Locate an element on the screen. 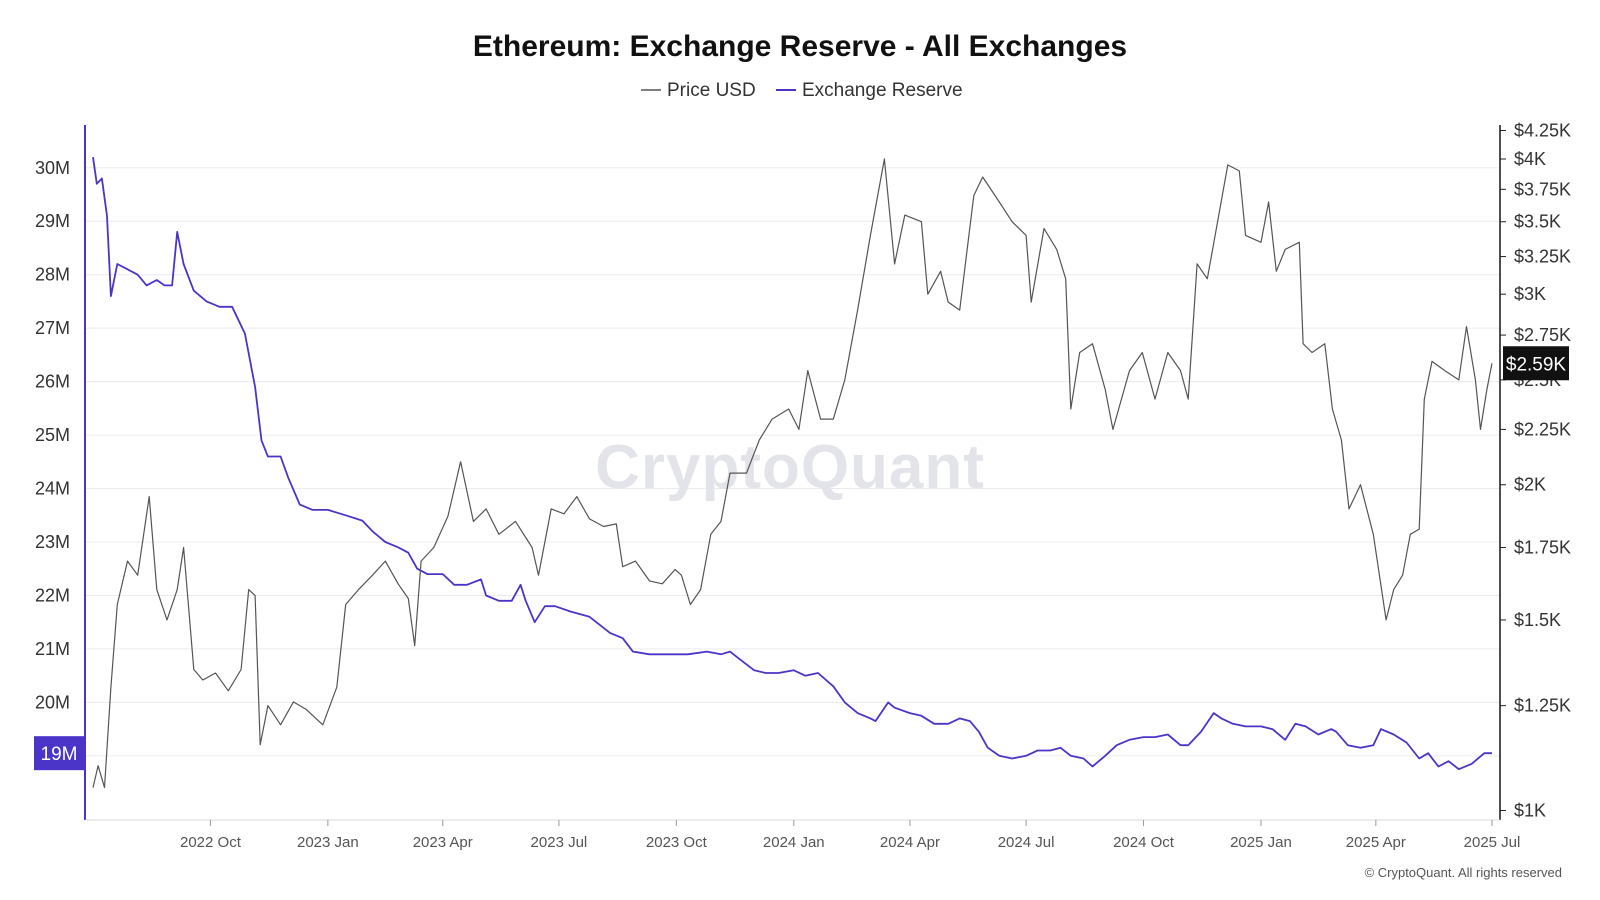 The height and width of the screenshot is (900, 1600). right-axis-tick-label: $2.75K is located at coordinates (1542, 335).